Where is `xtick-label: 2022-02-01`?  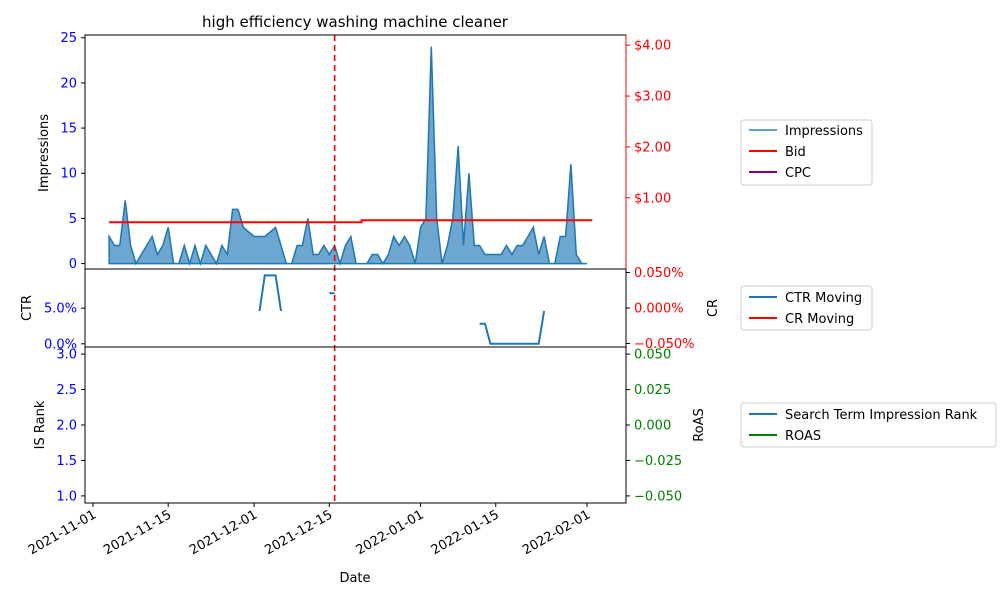
xtick-label: 2022-02-01 is located at coordinates (556, 532).